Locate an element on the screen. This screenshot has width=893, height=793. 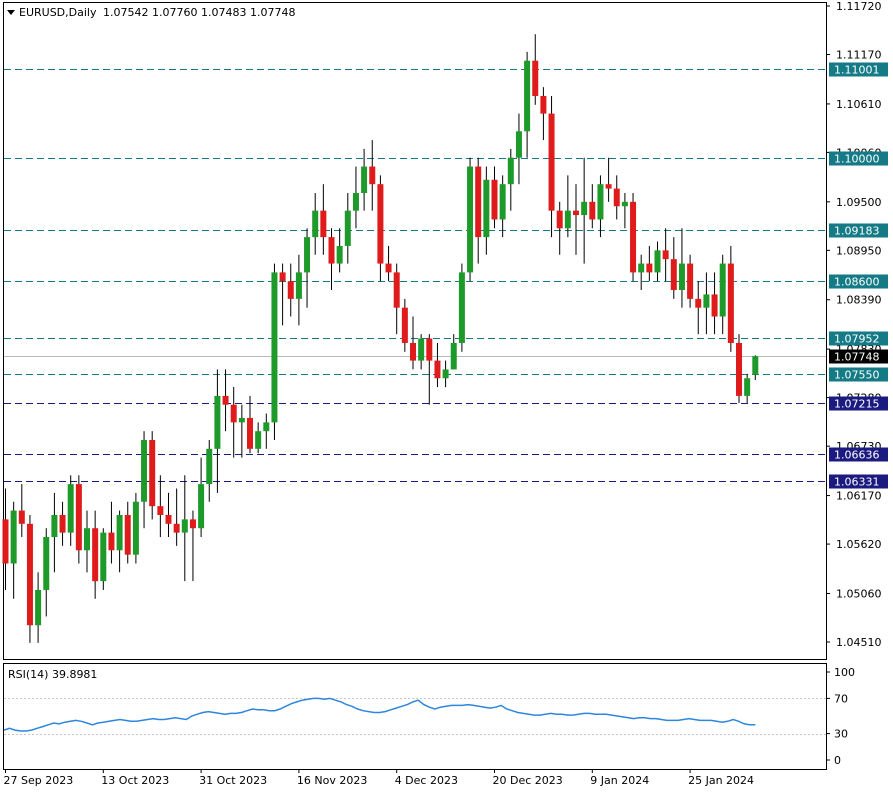
current-price-label: 1.07748 is located at coordinates (857, 357).